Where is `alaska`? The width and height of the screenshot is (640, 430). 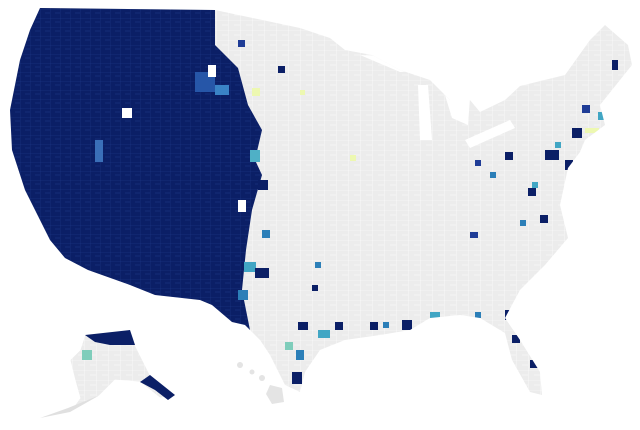 alaska is located at coordinates (108, 373).